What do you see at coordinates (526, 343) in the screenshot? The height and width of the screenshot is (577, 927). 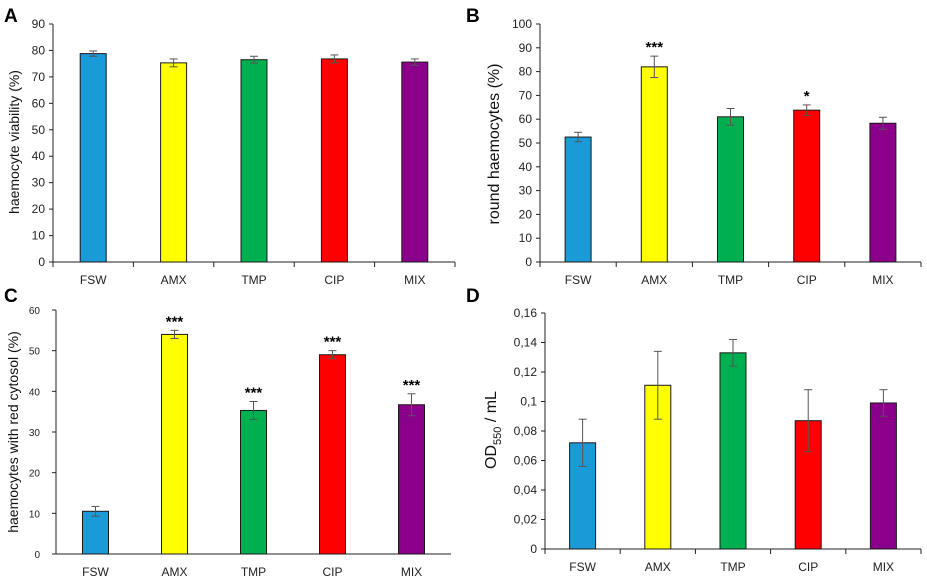 I see `y-tick-label: 0,14` at bounding box center [526, 343].